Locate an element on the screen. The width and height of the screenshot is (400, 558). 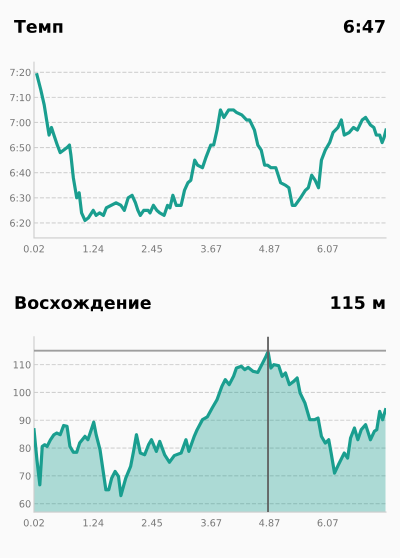
y-tick-label: 60 is located at coordinates (25, 504).